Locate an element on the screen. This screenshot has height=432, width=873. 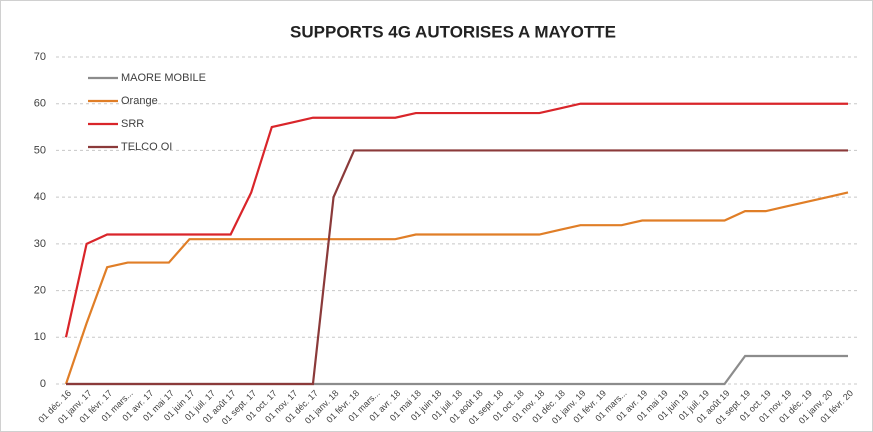
legend-label: SRR is located at coordinates (132, 124).